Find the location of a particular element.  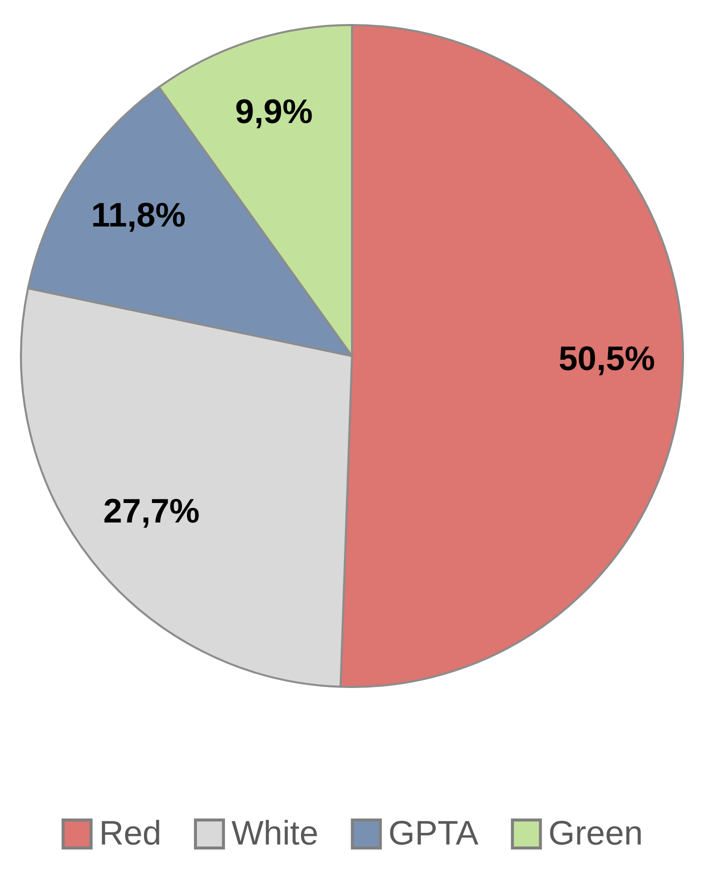

legend-label: White is located at coordinates (274, 833).